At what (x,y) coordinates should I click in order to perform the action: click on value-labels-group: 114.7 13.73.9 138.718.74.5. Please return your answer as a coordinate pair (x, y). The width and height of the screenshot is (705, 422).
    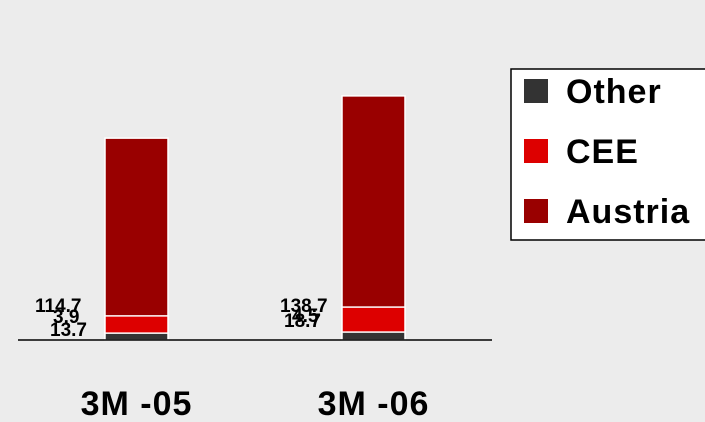
    Looking at the image, I should click on (181, 318).